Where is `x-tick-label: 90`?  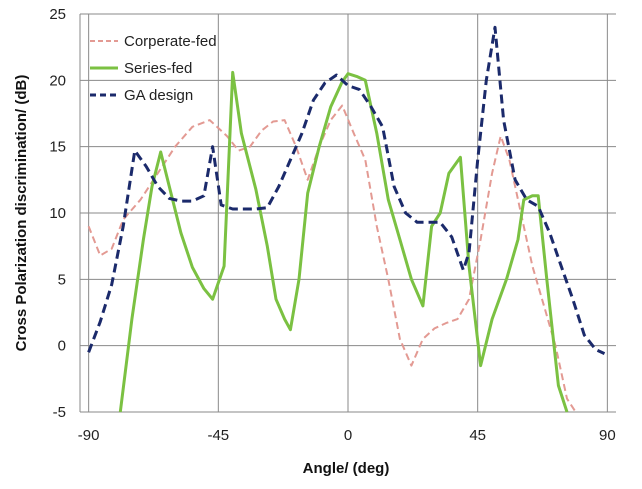 x-tick-label: 90 is located at coordinates (607, 435).